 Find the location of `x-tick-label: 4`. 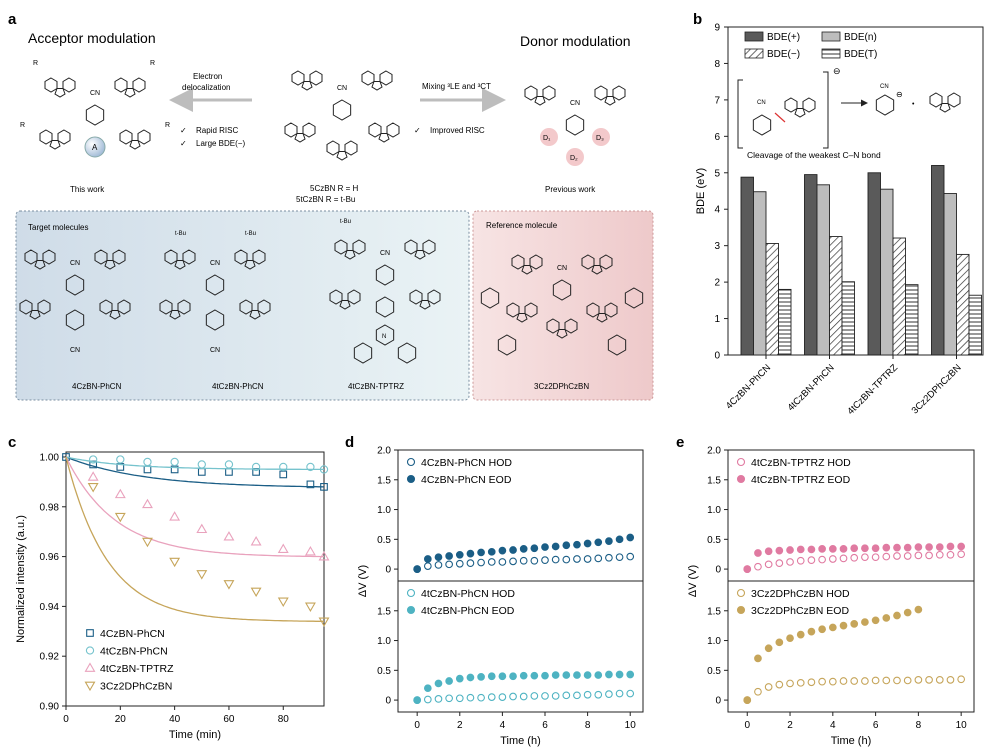

x-tick-label: 4 is located at coordinates (503, 725).